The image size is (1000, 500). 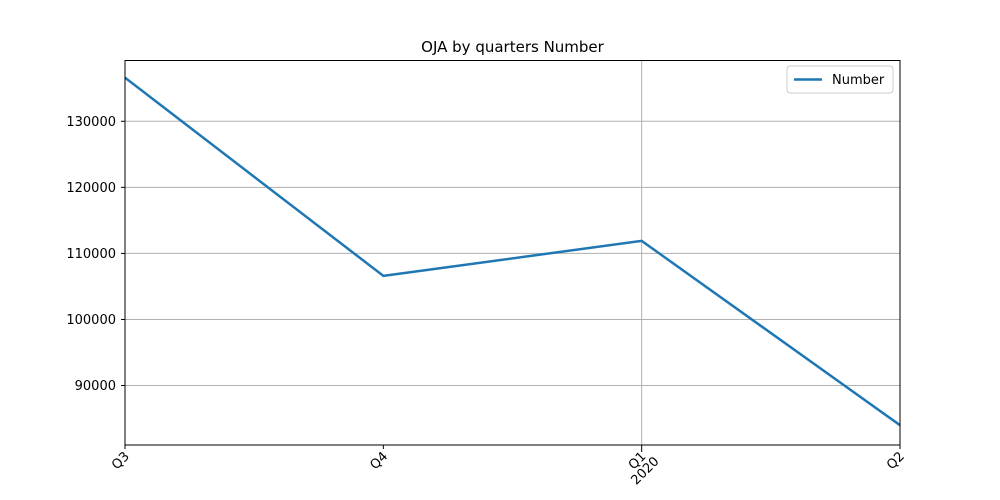 I want to click on legend-box, so click(x=840, y=79).